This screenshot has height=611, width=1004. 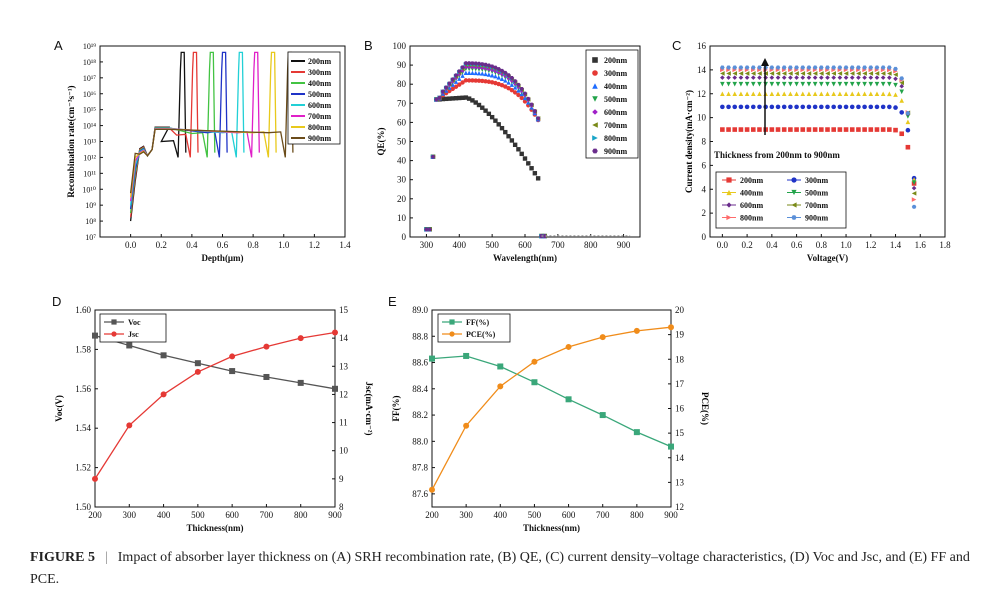 What do you see at coordinates (90, 221) in the screenshot?
I see `y-tick-label: 10⁸` at bounding box center [90, 221].